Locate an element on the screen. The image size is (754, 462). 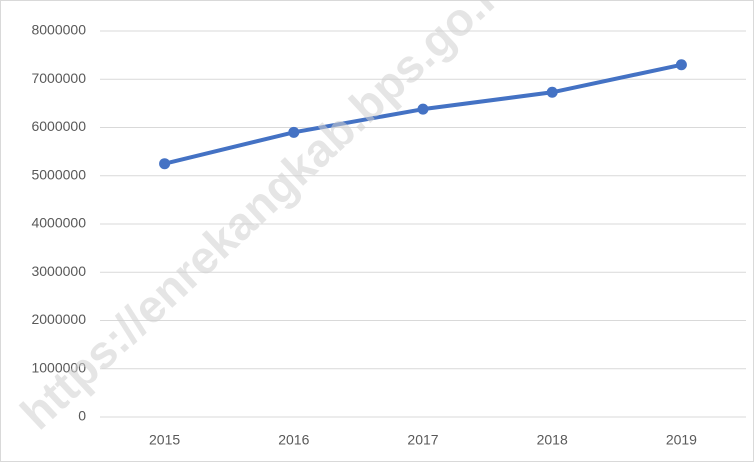
y-tick-label: 4000000 is located at coordinates (58, 223).